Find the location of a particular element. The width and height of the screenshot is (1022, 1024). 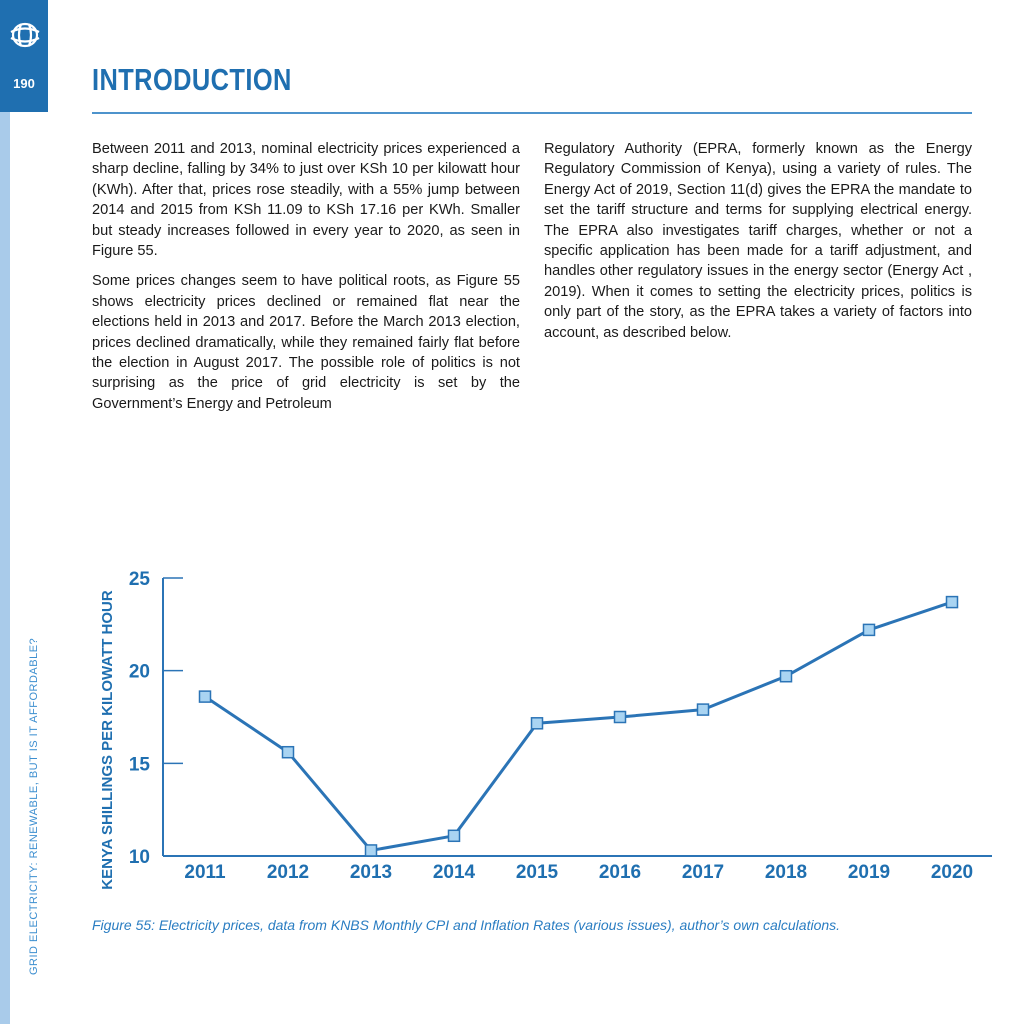

data-point-2014 is located at coordinates (454, 836).